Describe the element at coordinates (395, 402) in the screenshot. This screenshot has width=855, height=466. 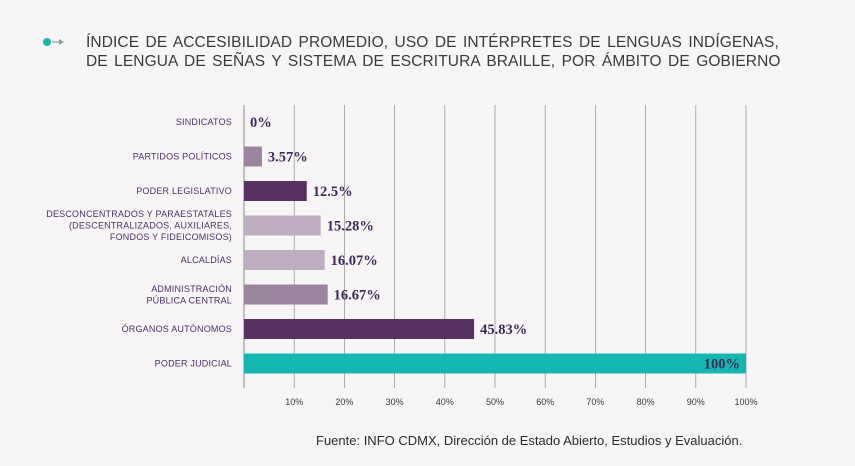
I see `x-tick-label: 30%` at that location.